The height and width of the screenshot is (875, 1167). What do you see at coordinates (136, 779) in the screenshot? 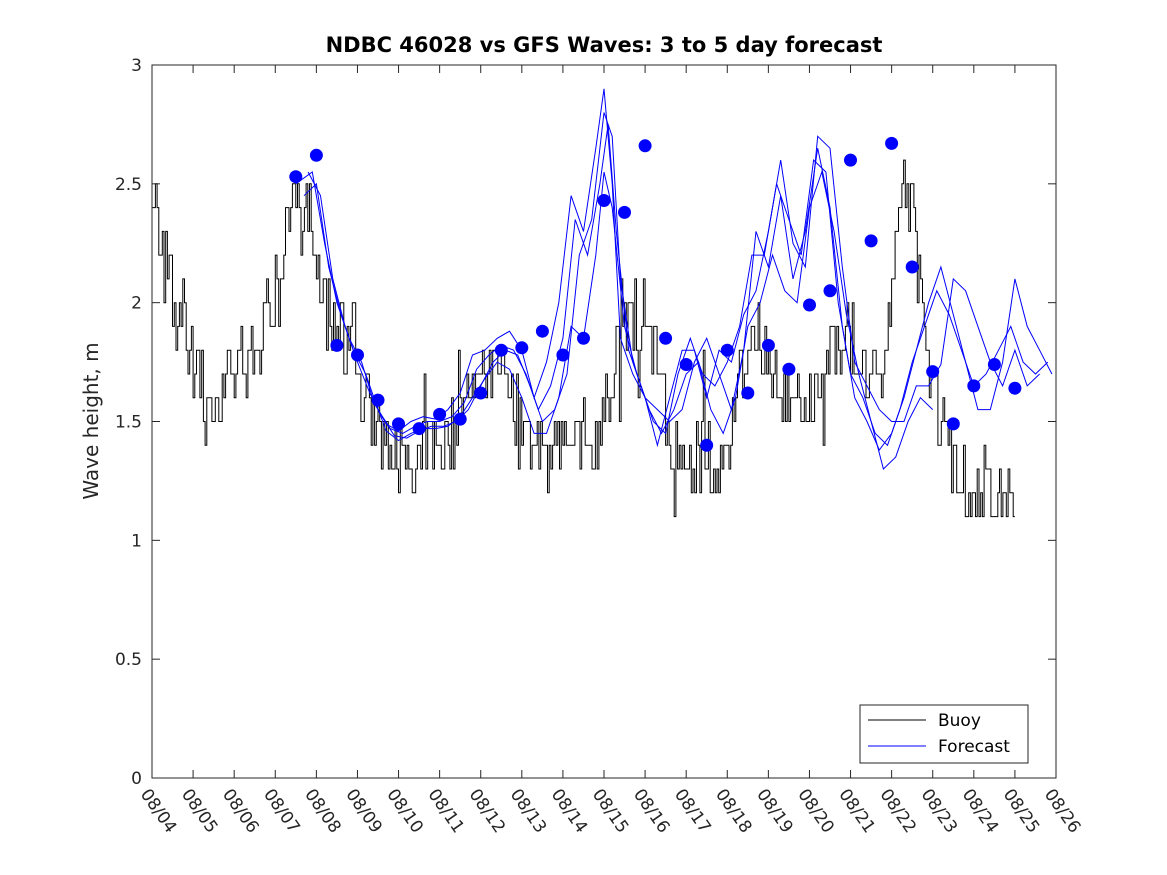
I see `y-tick-label: 0` at bounding box center [136, 779].